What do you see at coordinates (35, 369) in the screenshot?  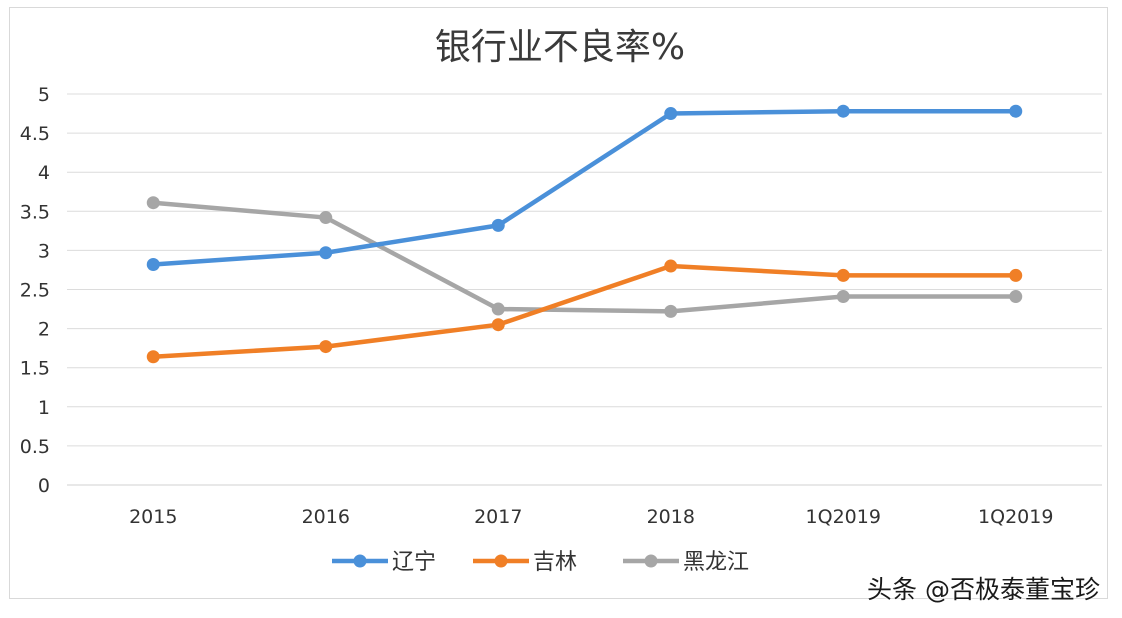 I see `y-tick-label: 1.5` at bounding box center [35, 369].